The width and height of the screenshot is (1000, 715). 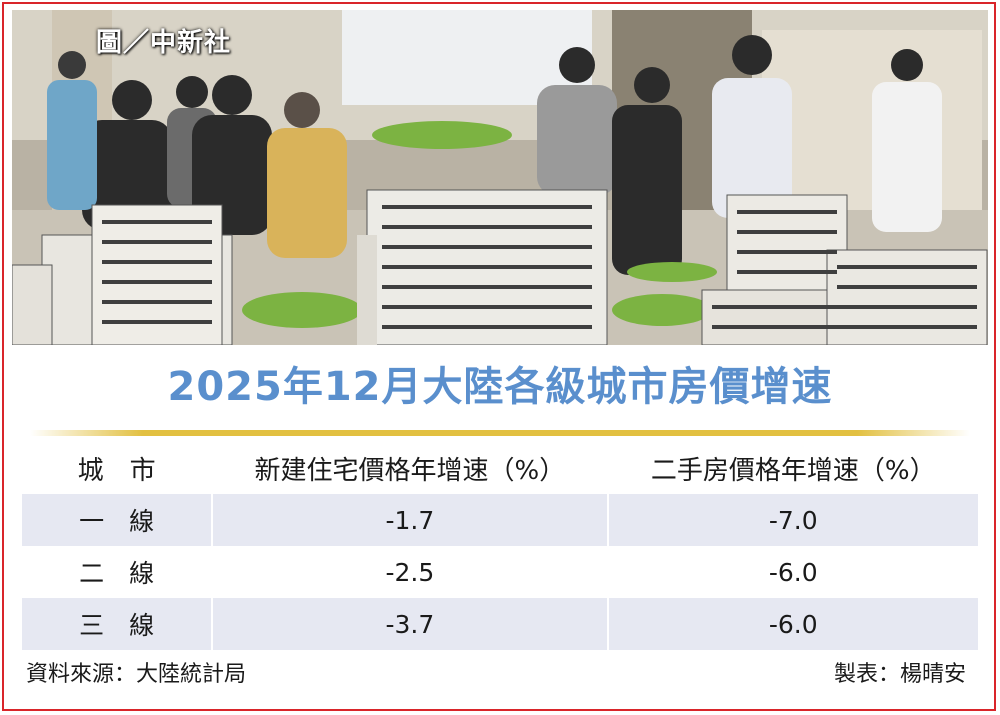 I want to click on table-row: 三 線 -3.7 -6.0, so click(x=500, y=624).